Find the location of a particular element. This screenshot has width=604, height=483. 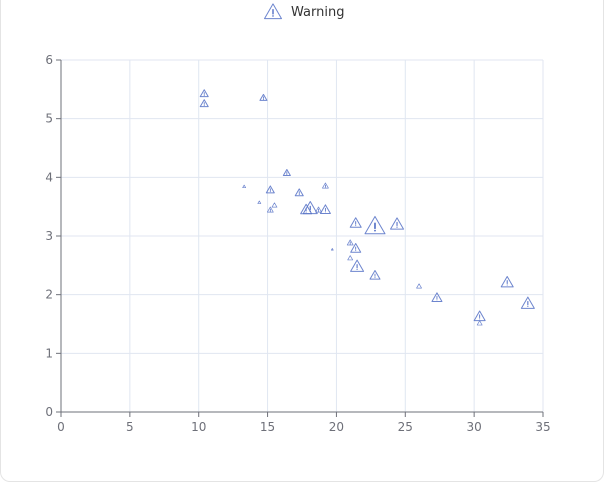

y-tick-label: 0 is located at coordinates (49, 412).